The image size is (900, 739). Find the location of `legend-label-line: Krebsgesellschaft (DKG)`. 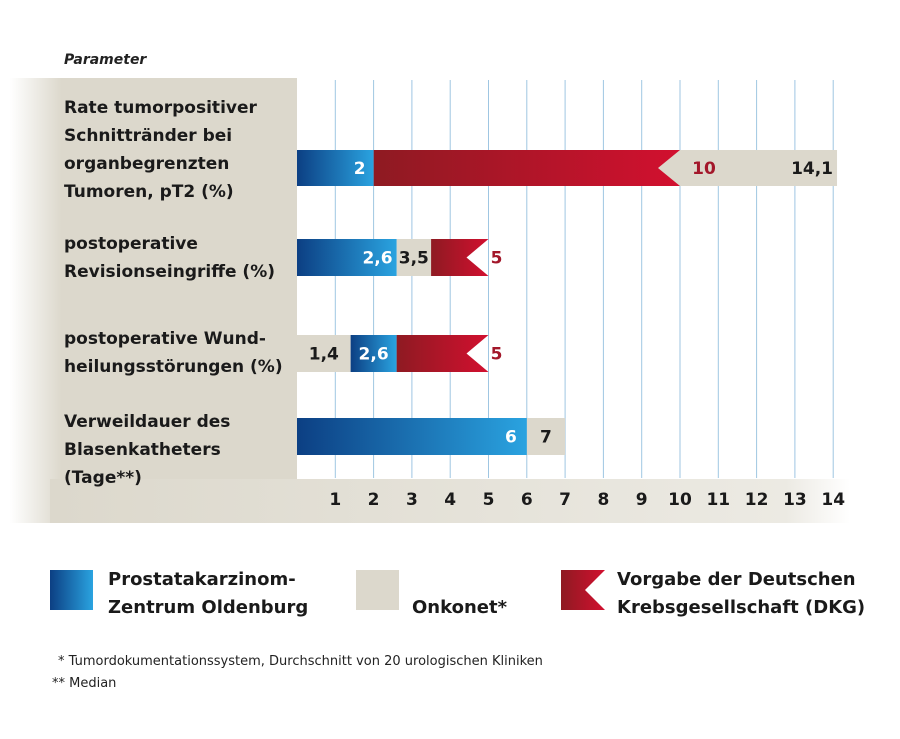

legend-label-line: Krebsgesellschaft (DKG) is located at coordinates (741, 607).